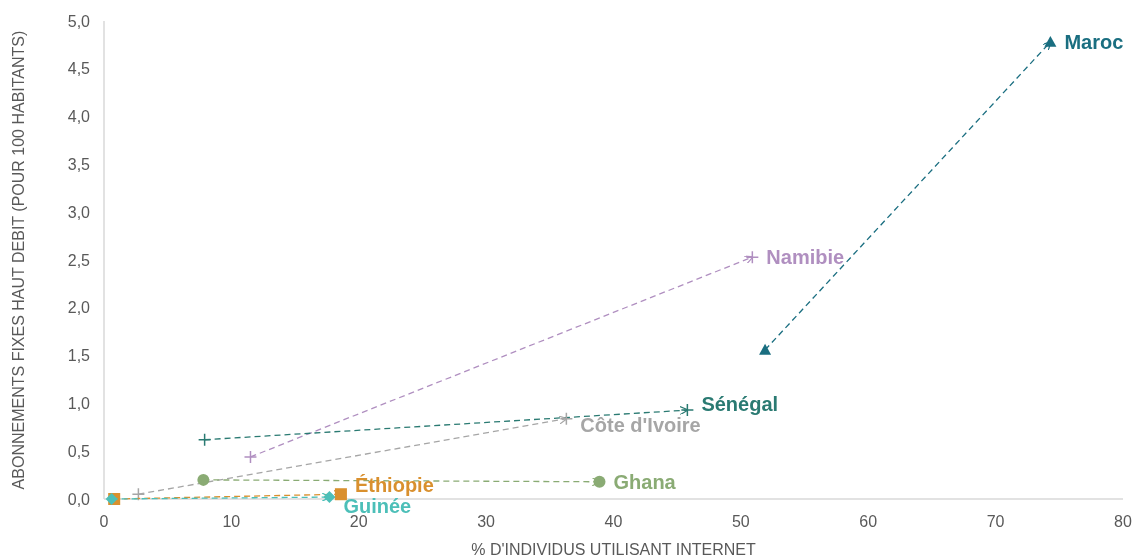  Describe the element at coordinates (805, 257) in the screenshot. I see `series-label: Namibie` at that location.